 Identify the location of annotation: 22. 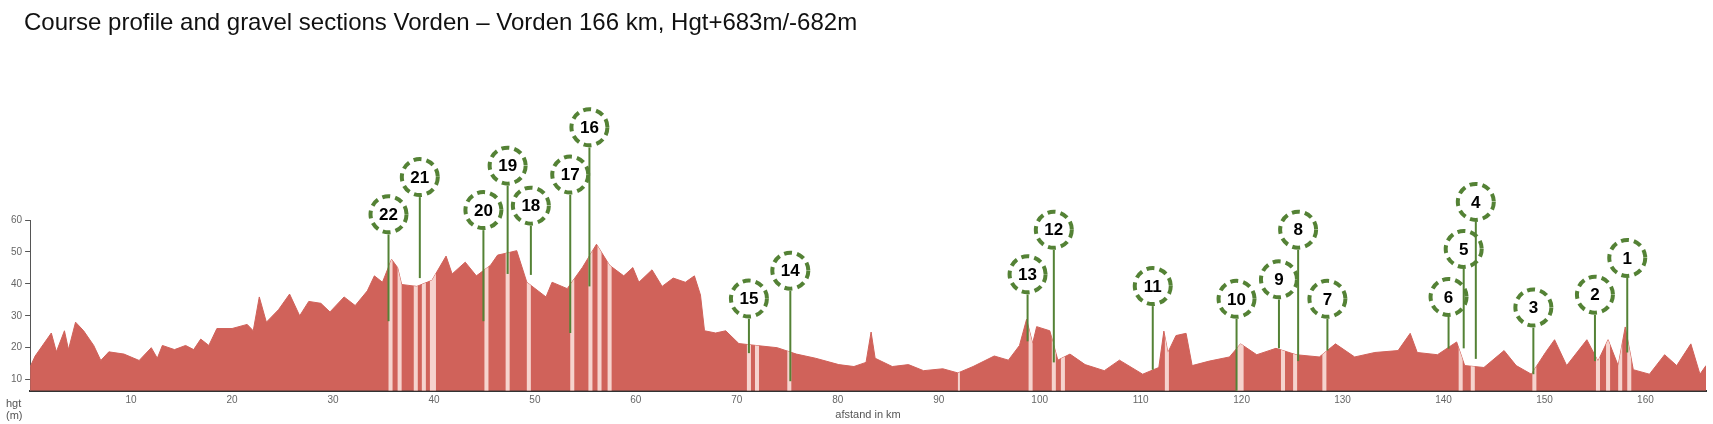
(388, 214).